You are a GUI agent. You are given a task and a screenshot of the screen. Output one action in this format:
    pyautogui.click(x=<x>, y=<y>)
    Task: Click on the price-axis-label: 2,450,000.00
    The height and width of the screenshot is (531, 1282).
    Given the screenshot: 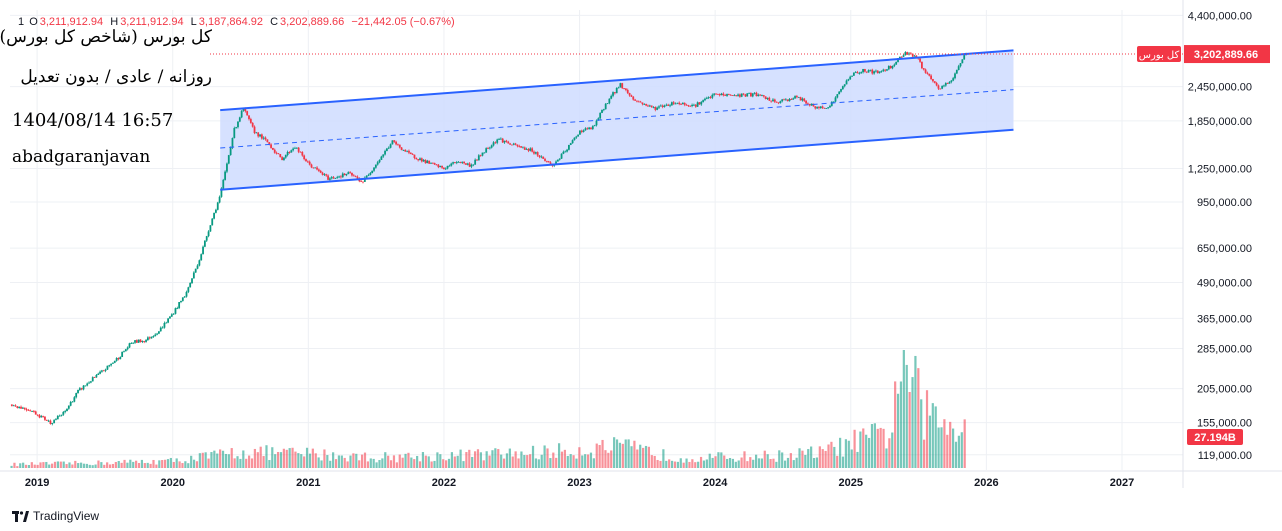 What is the action you would take?
    pyautogui.click(x=1220, y=88)
    